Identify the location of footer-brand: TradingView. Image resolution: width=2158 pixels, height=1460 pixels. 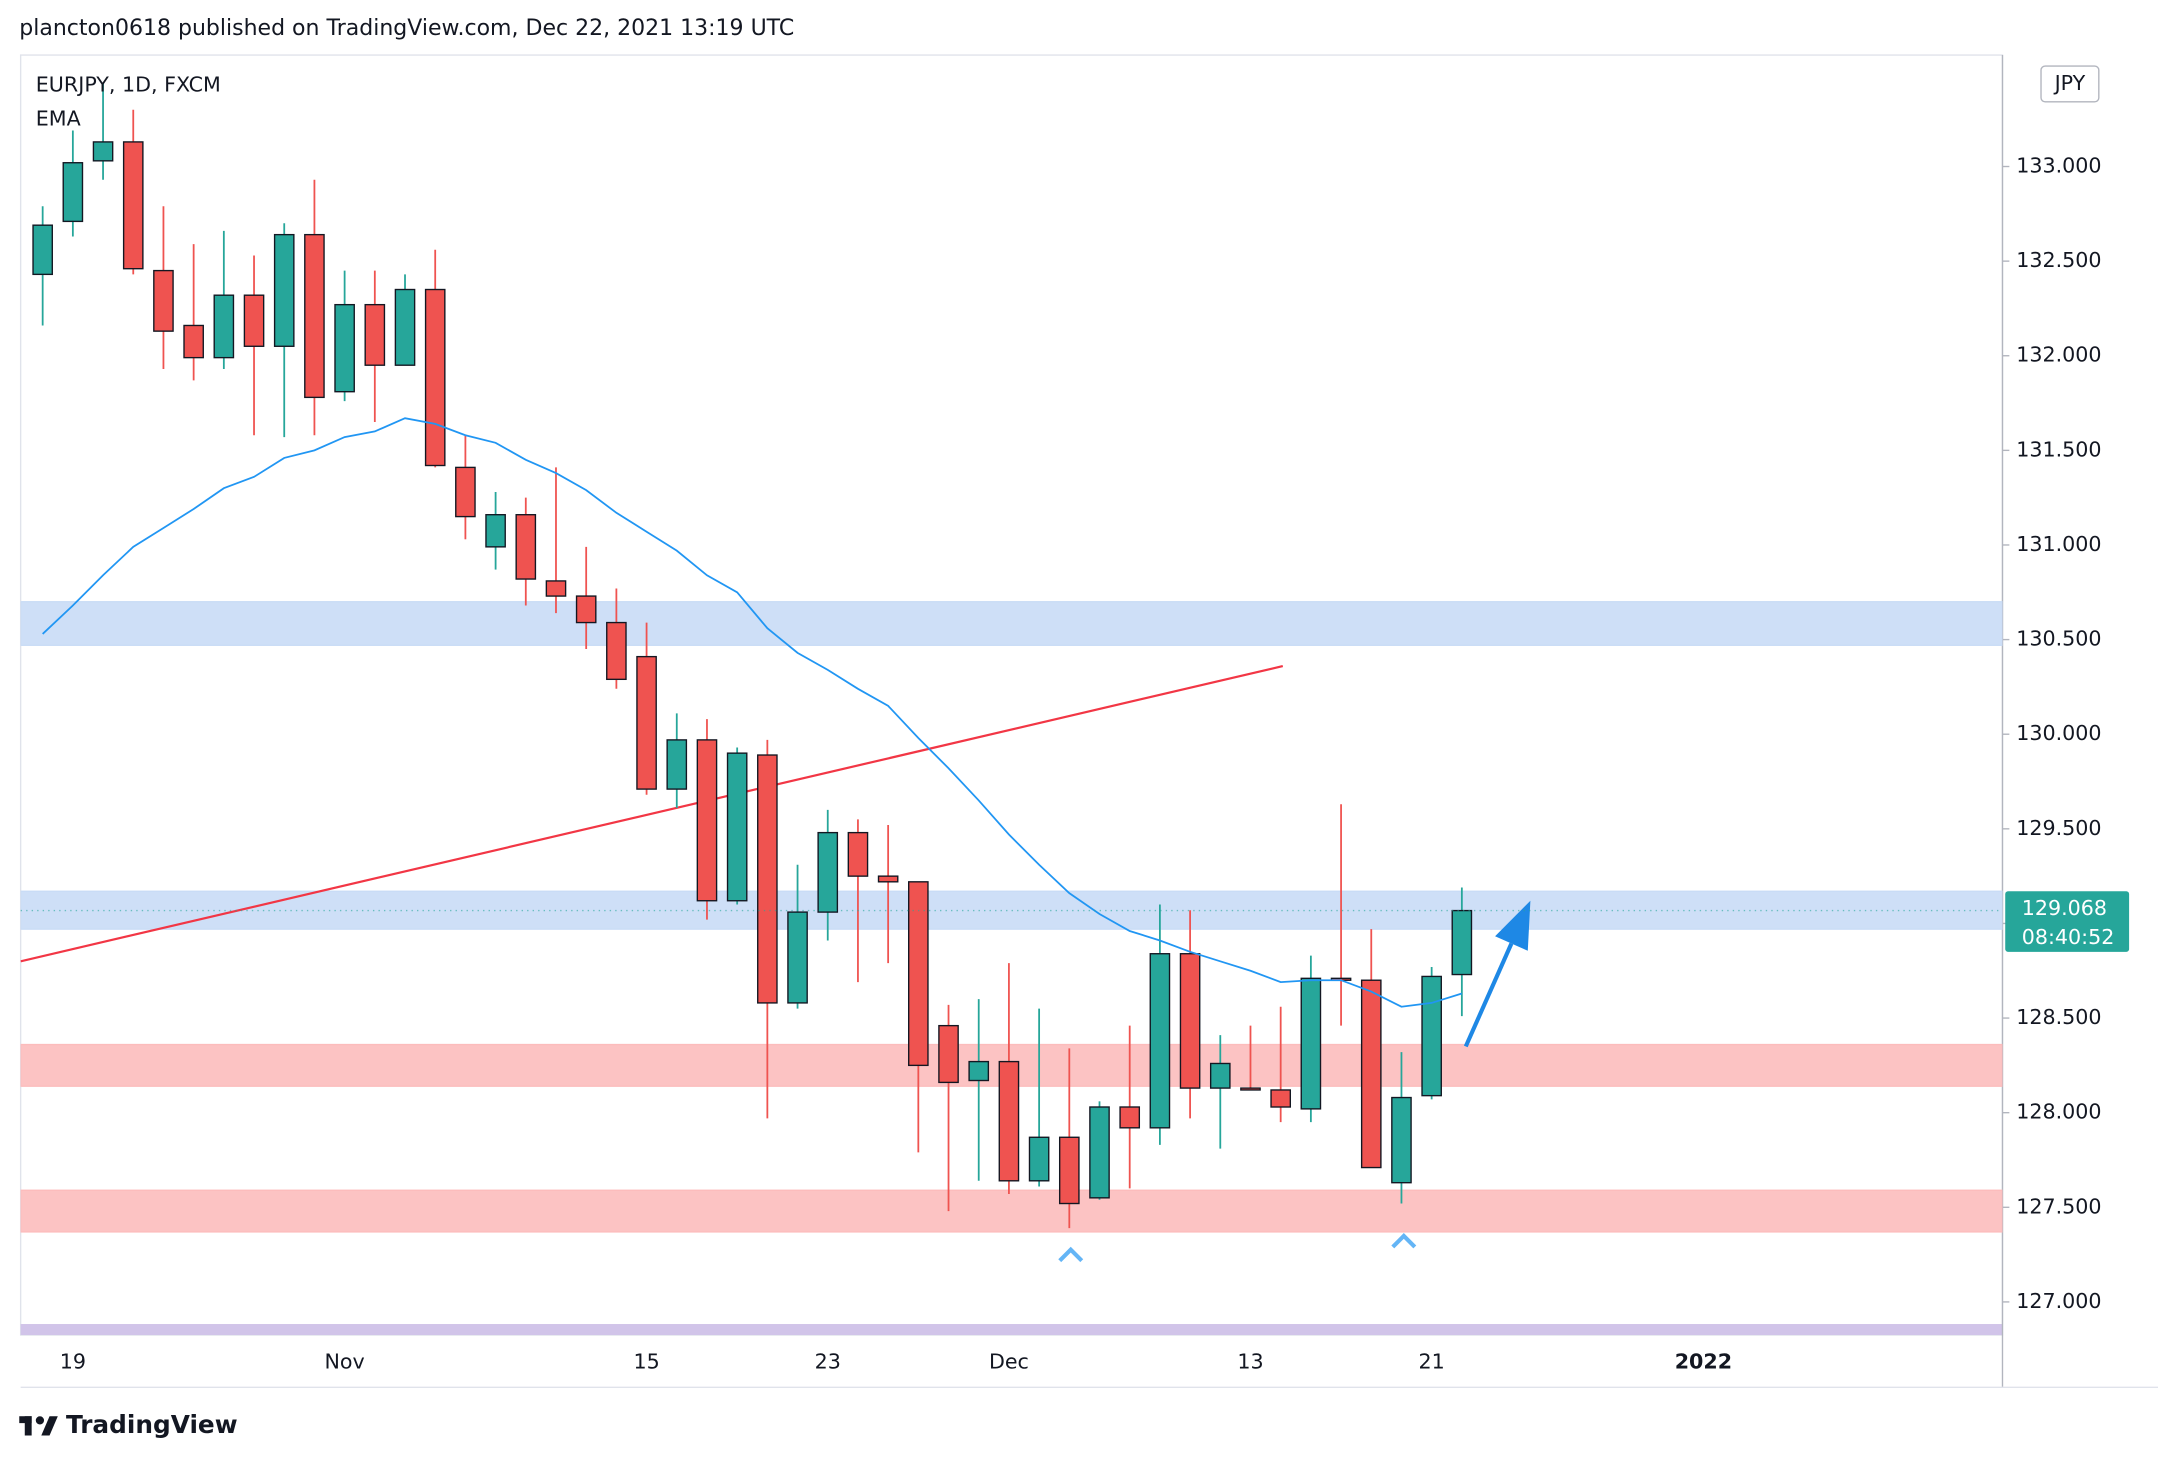
(152, 1424).